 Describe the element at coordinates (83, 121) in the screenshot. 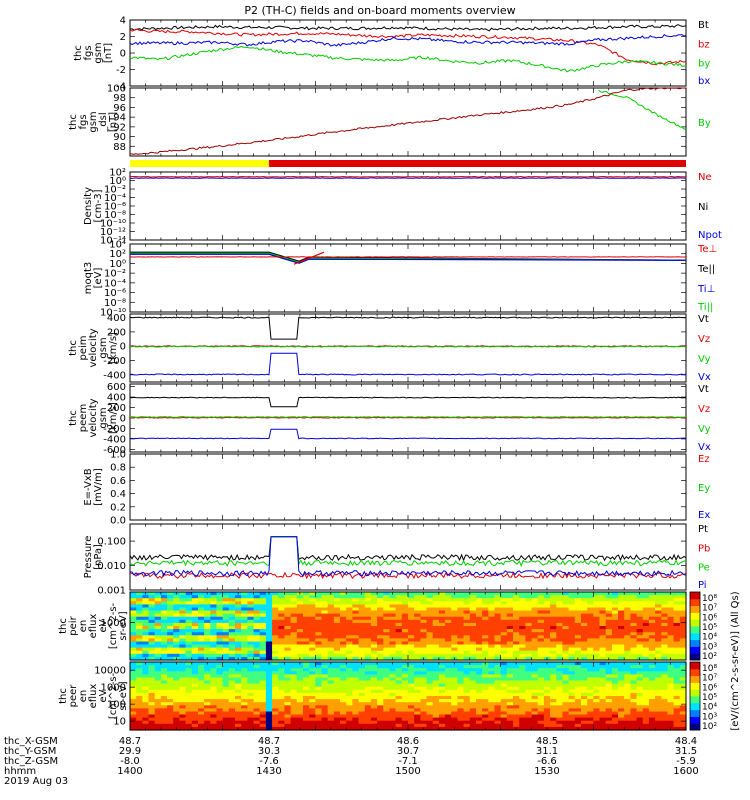

I see `panel-by-ylabel-line: fgs` at that location.